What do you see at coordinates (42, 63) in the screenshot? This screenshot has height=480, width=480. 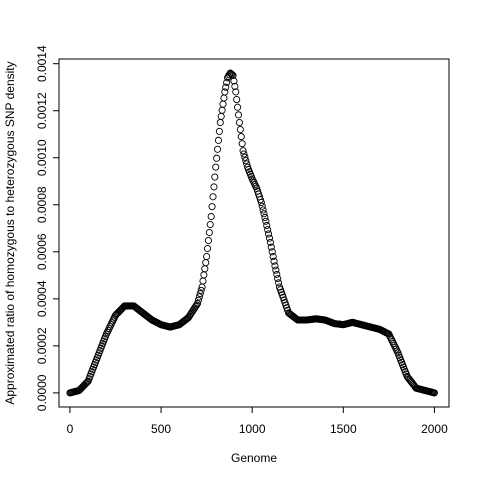 I see `y-tick-label: 0.0014` at bounding box center [42, 63].